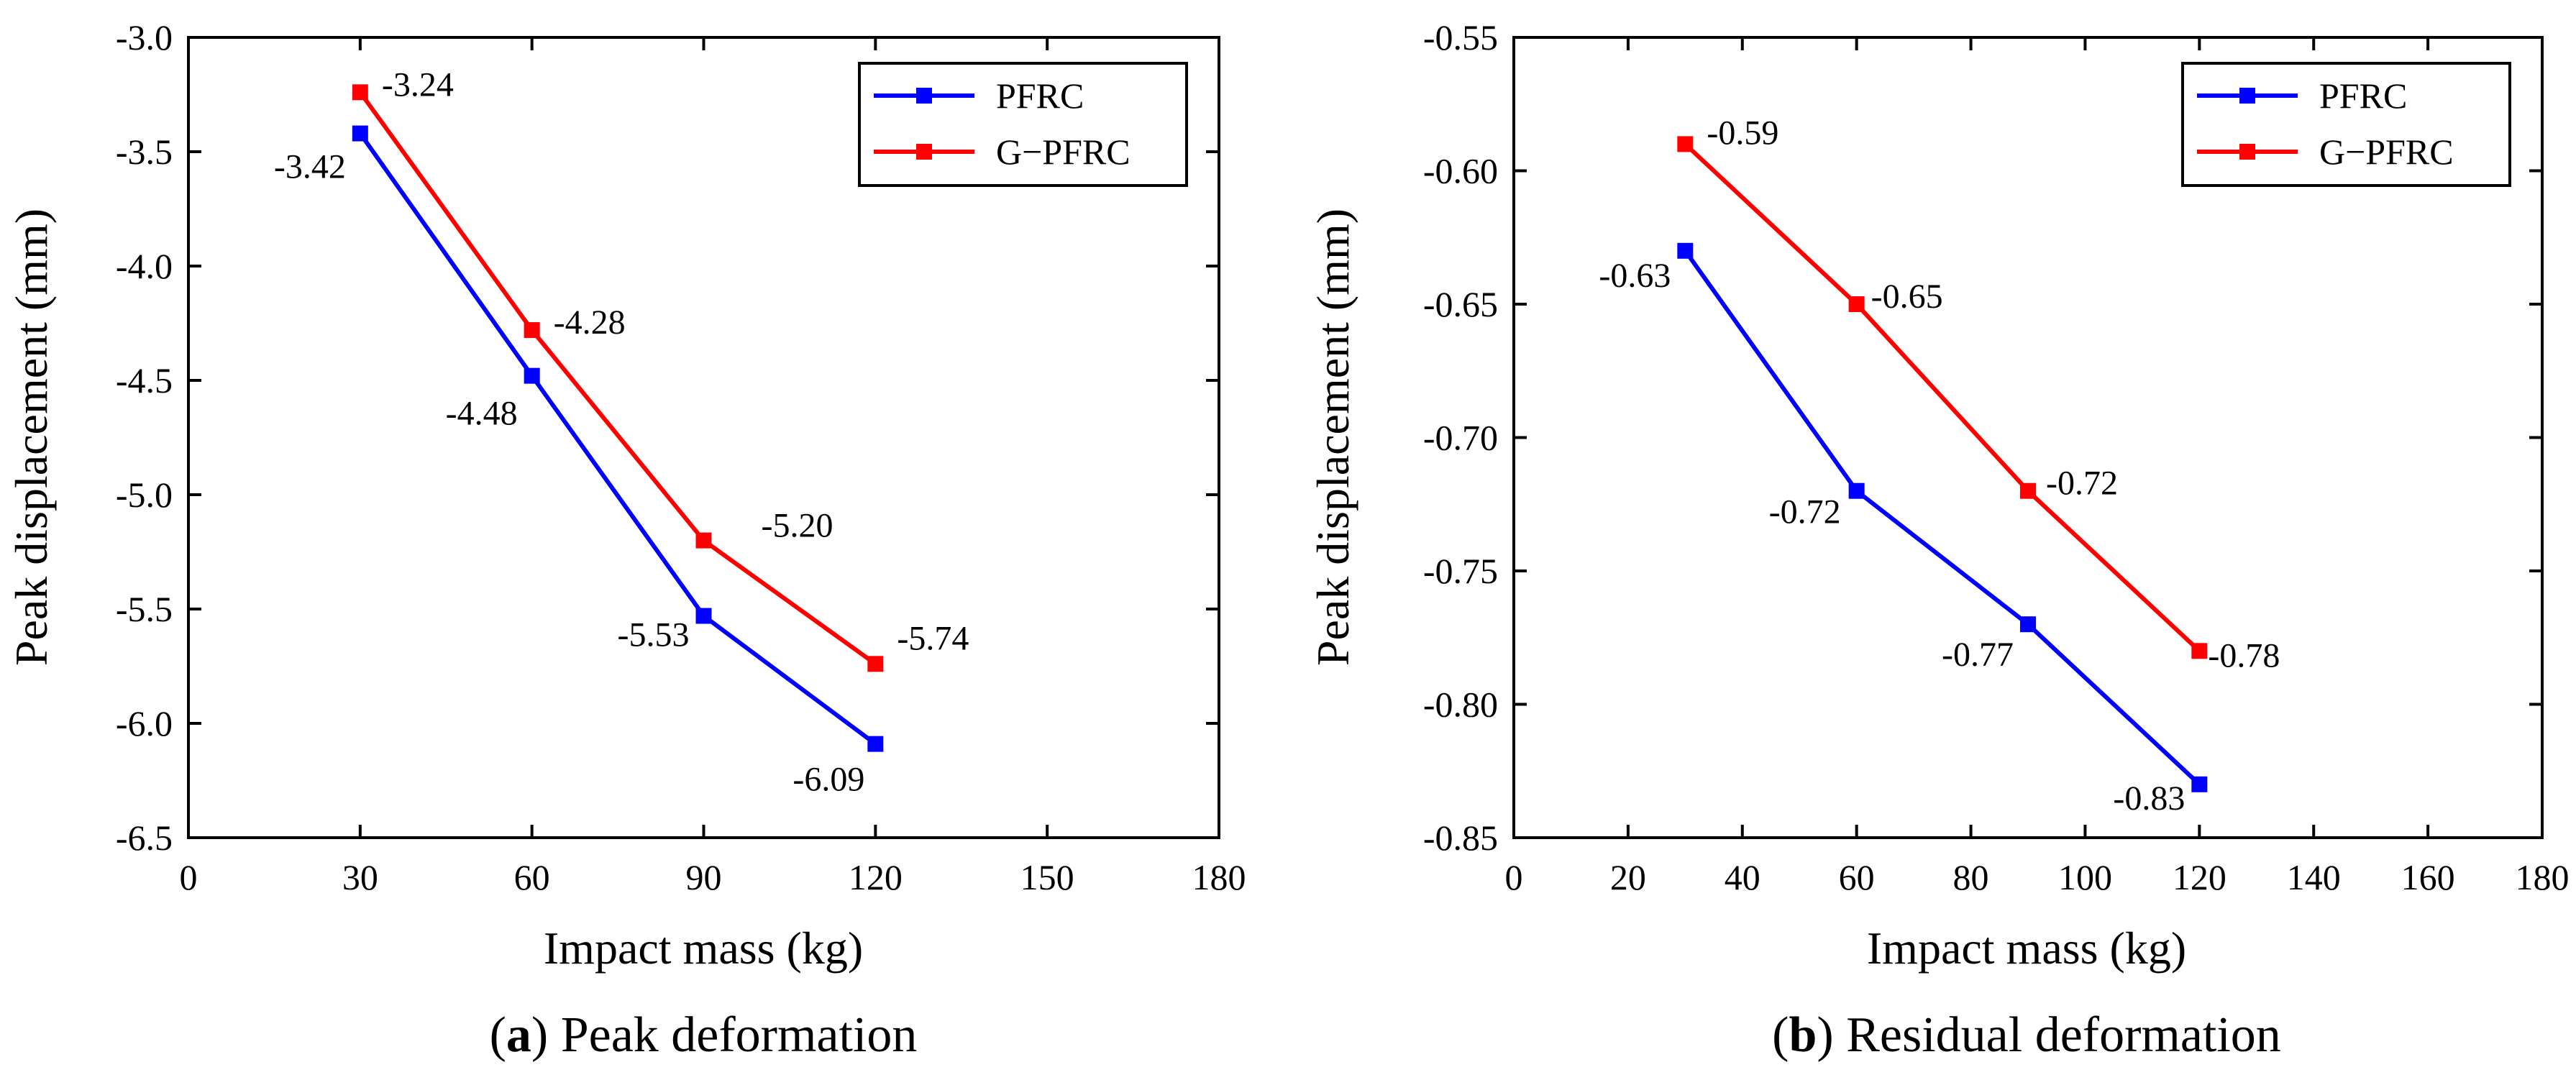 This screenshot has width=2576, height=1080. What do you see at coordinates (1460, 438) in the screenshot?
I see `y-tick-label: -0.70` at bounding box center [1460, 438].